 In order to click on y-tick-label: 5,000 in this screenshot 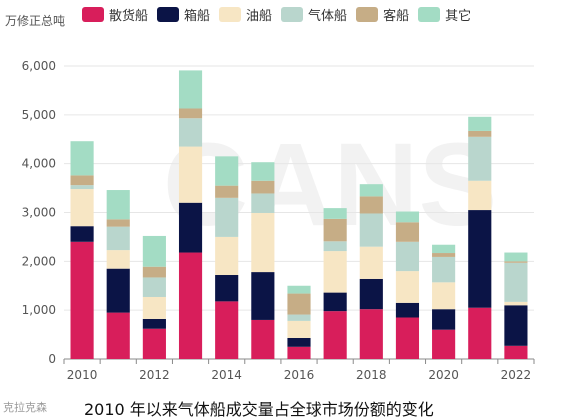, I will do `click(39, 115)`.